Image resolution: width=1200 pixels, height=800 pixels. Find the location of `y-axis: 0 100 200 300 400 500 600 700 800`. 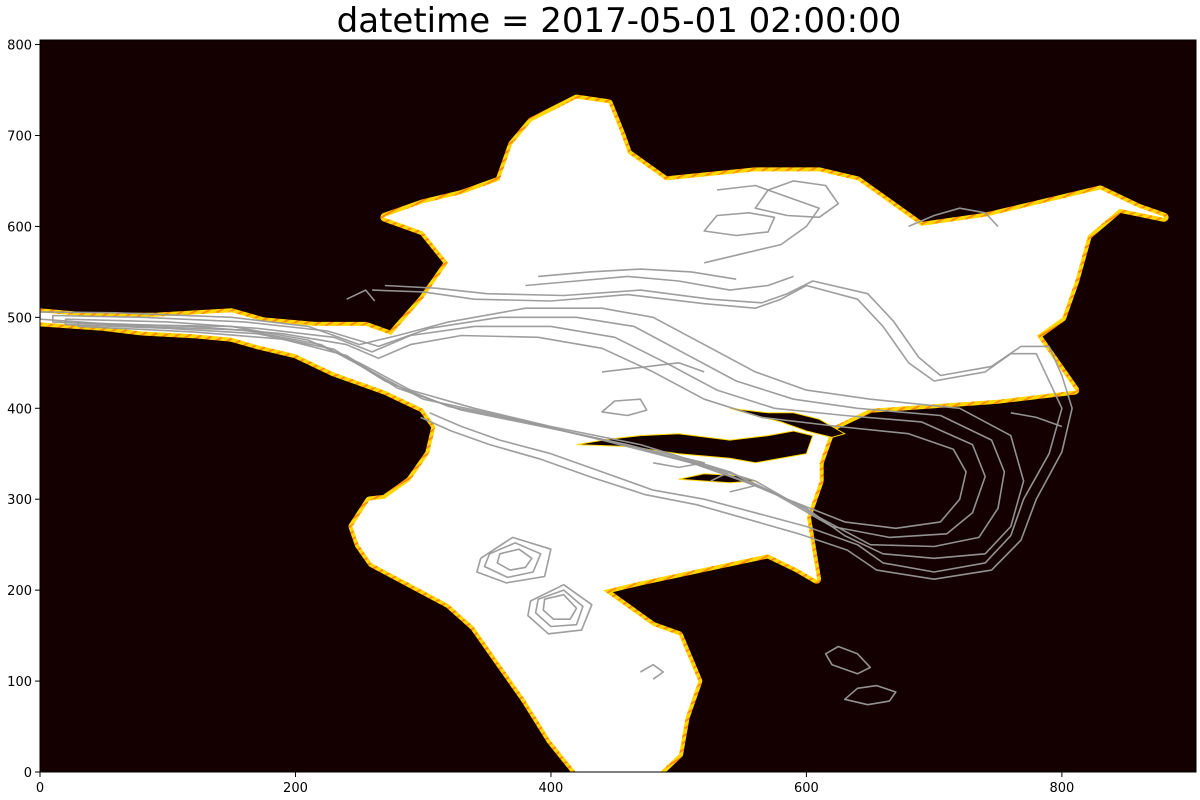

y-axis: 0 100 200 300 400 500 600 700 800 is located at coordinates (23, 410).